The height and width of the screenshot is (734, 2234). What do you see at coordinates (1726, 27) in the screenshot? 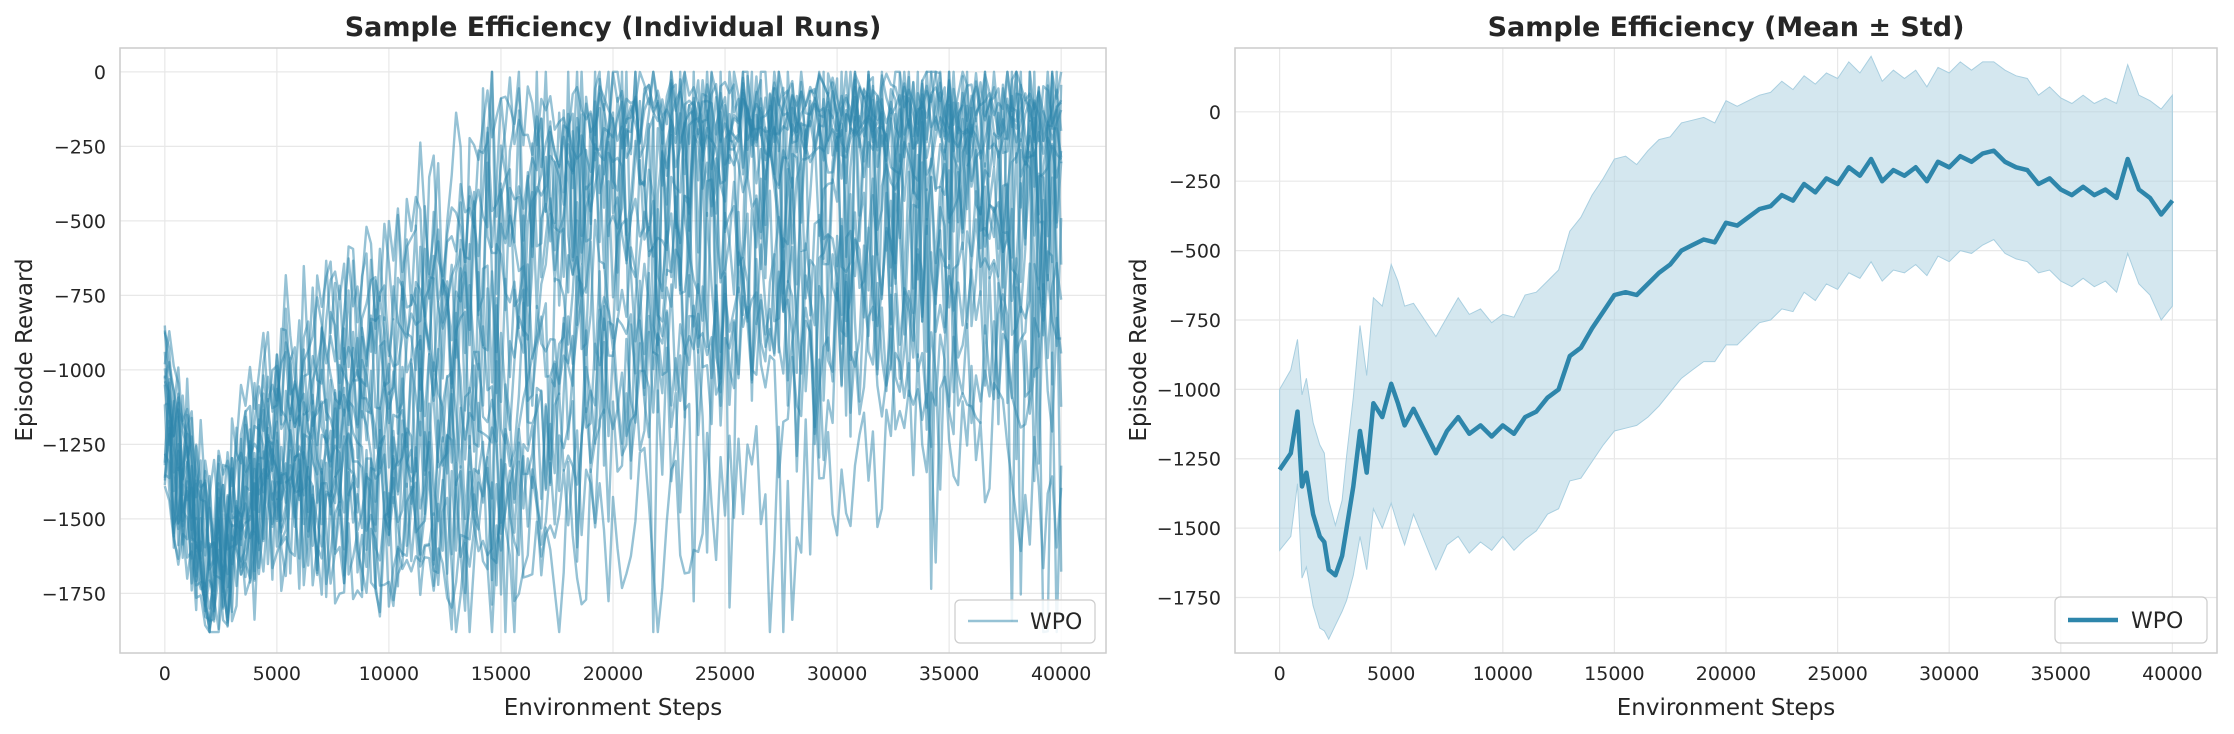
I see `chart-title: Sample Efficiency (Mean ± Std)` at bounding box center [1726, 27].